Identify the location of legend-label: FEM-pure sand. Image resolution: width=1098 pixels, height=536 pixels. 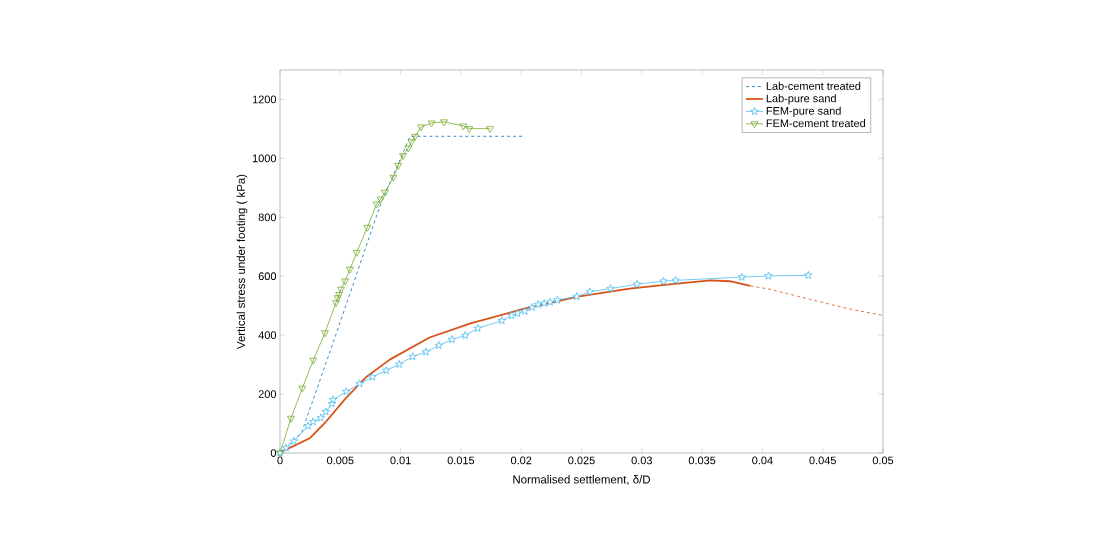
(803, 111).